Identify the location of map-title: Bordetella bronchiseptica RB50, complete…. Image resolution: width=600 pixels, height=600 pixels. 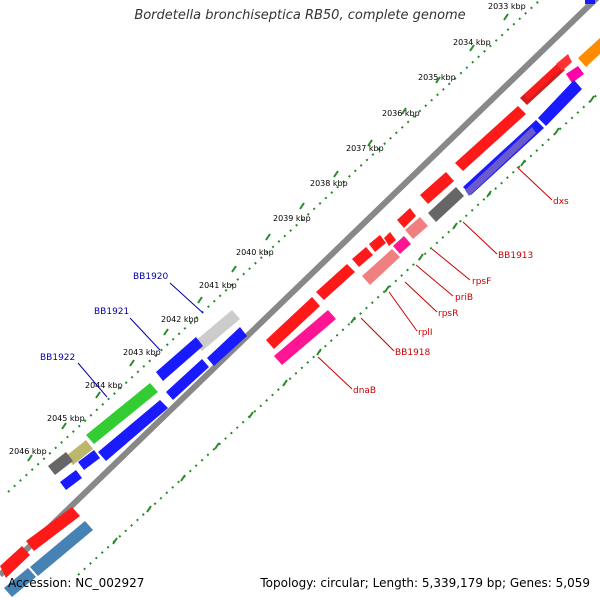
(300, 15).